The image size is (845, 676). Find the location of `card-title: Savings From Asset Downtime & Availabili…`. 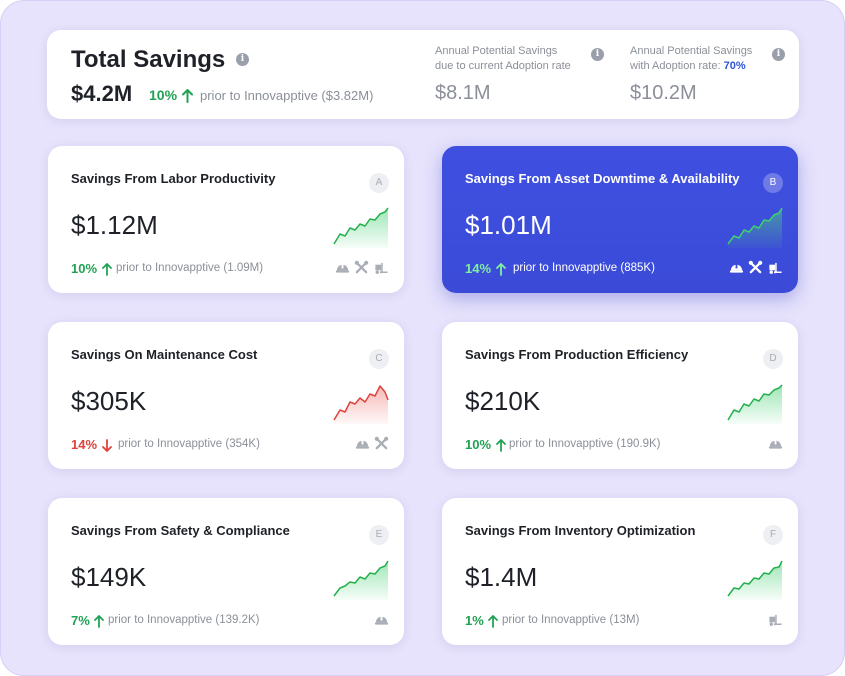

card-title: Savings From Asset Downtime & Availabili… is located at coordinates (602, 178).